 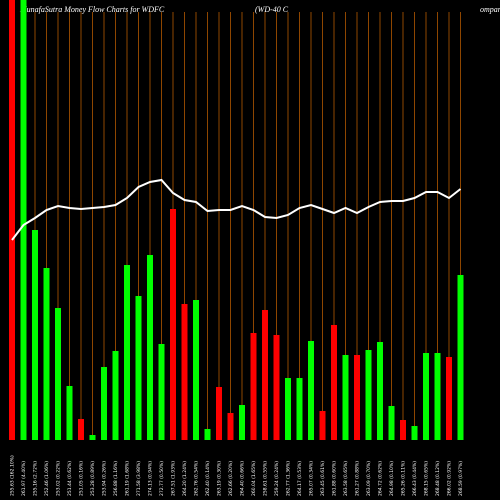 What do you see at coordinates (312, 478) in the screenshot?
I see `x-tick-label: 265.07 (0.34%)` at bounding box center [312, 478].